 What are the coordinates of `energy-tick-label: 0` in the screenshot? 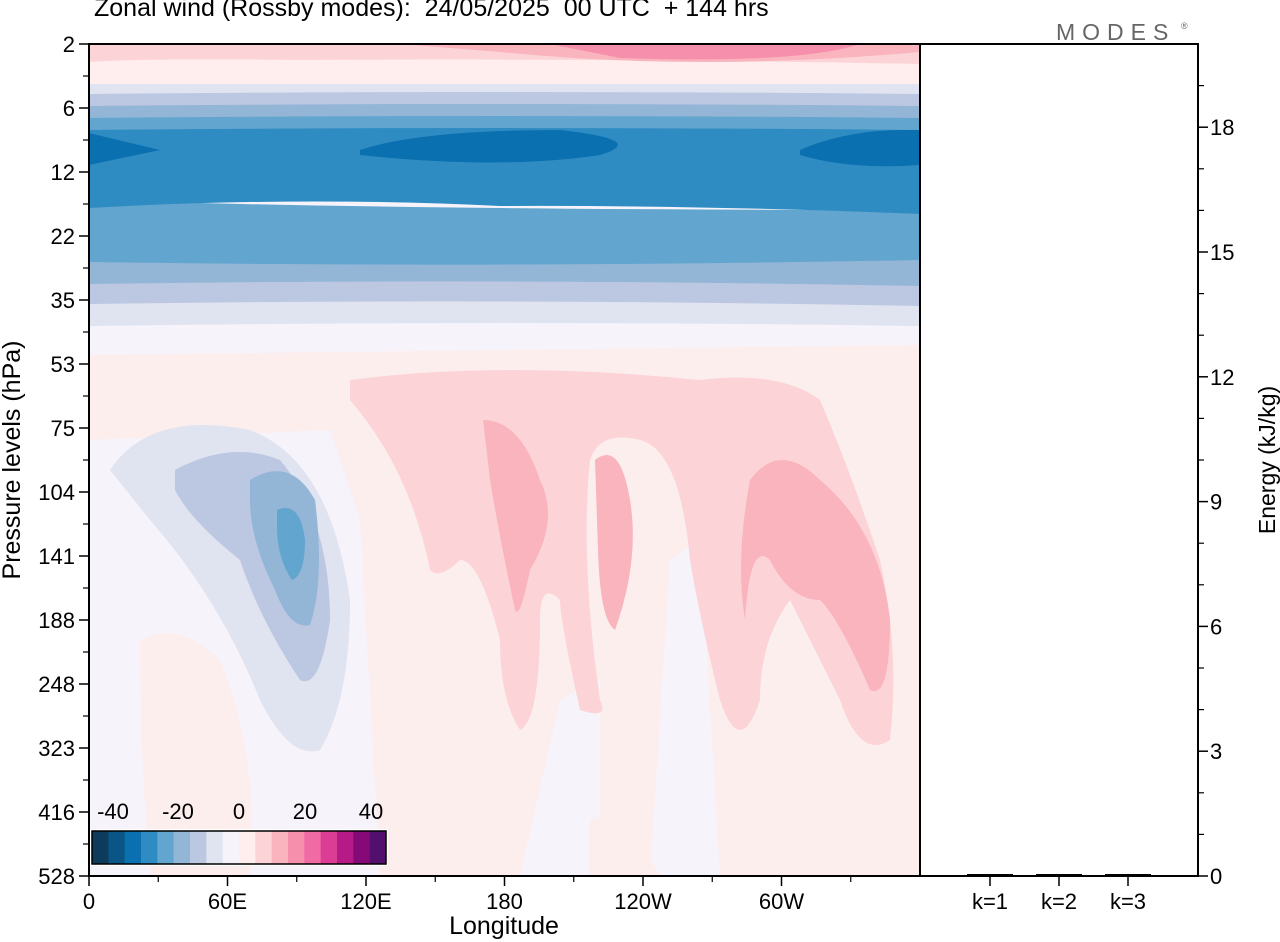 It's located at (1216, 876).